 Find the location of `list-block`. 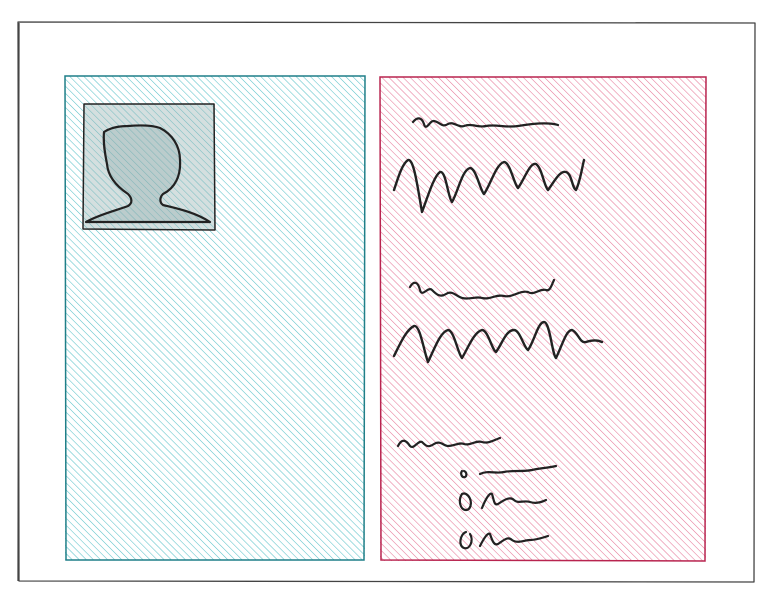

list-block is located at coordinates (477, 493).